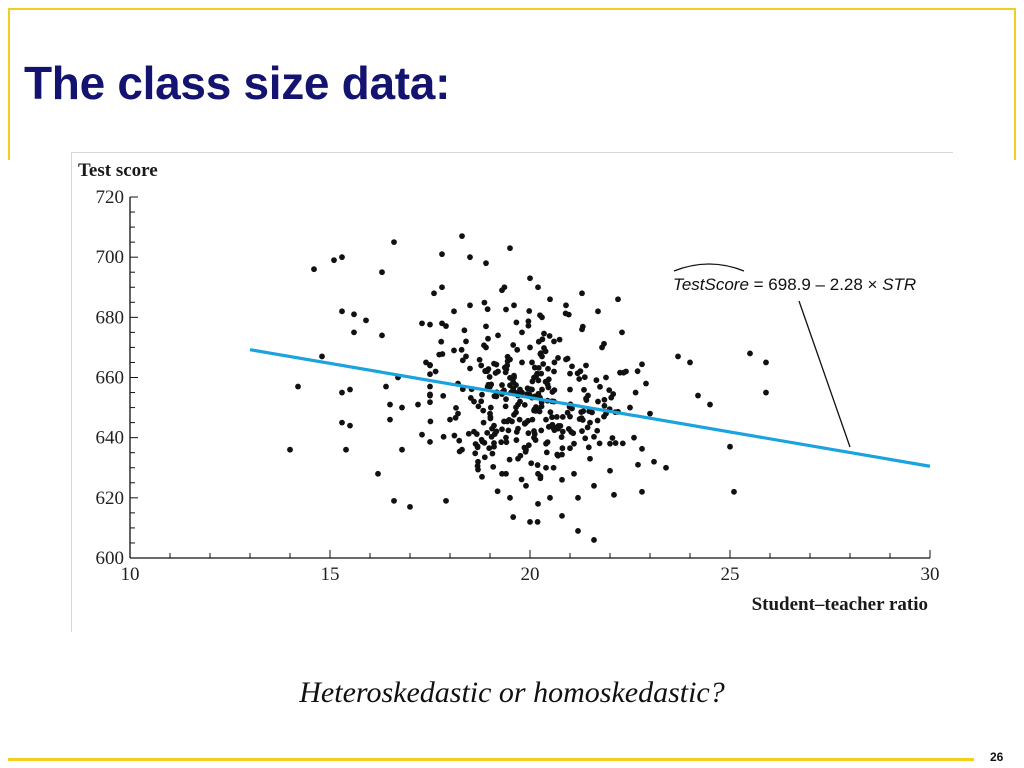 This screenshot has width=1024, height=768. Describe the element at coordinates (110, 498) in the screenshot. I see `y-tick-label: 620` at that location.